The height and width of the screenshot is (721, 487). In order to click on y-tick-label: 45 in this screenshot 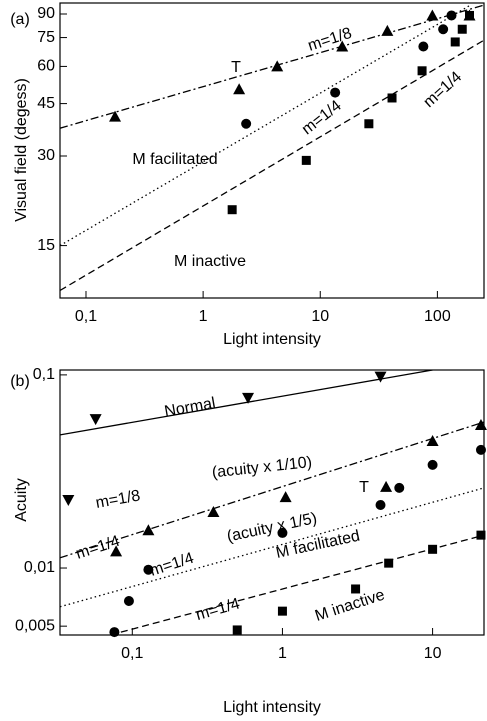, I will do `click(46, 103)`.